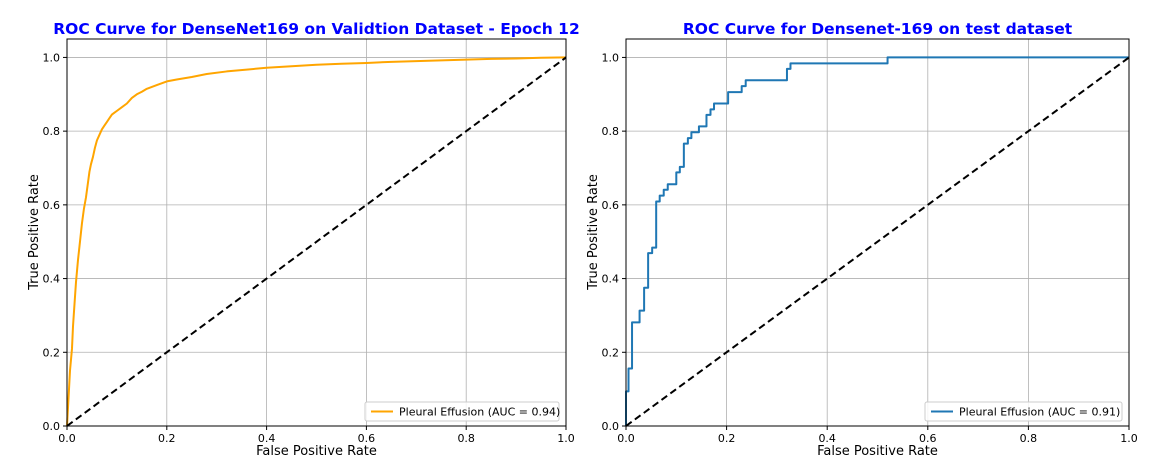  I want to click on legend: Pleural Effusion (AUC = 0.91), so click(1023, 411).